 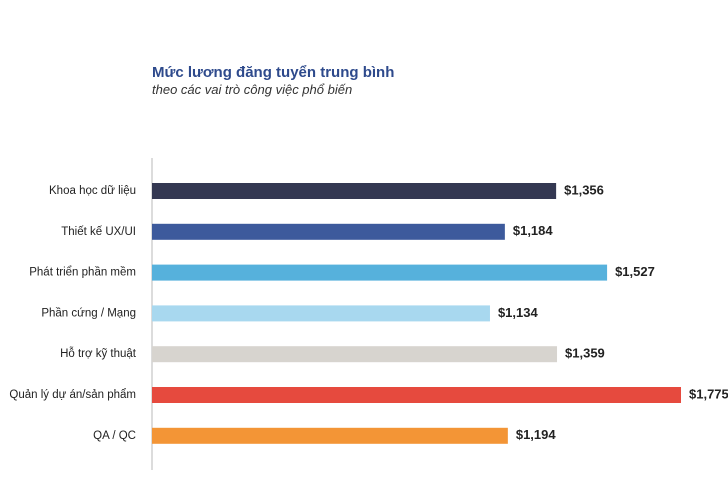 I want to click on value-label: $1,356, so click(x=584, y=189).